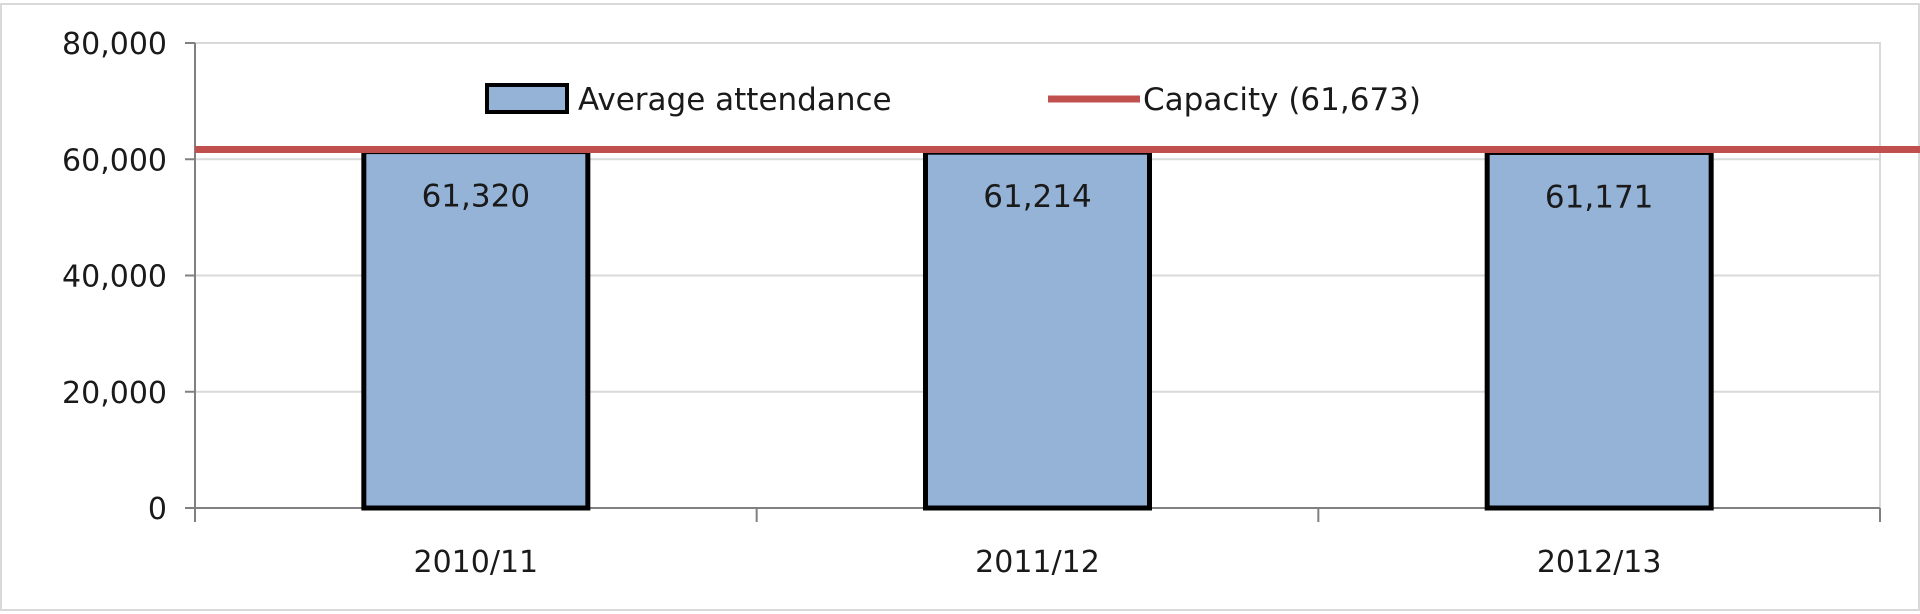  What do you see at coordinates (114, 160) in the screenshot?
I see `y-tick-label: 60,000` at bounding box center [114, 160].